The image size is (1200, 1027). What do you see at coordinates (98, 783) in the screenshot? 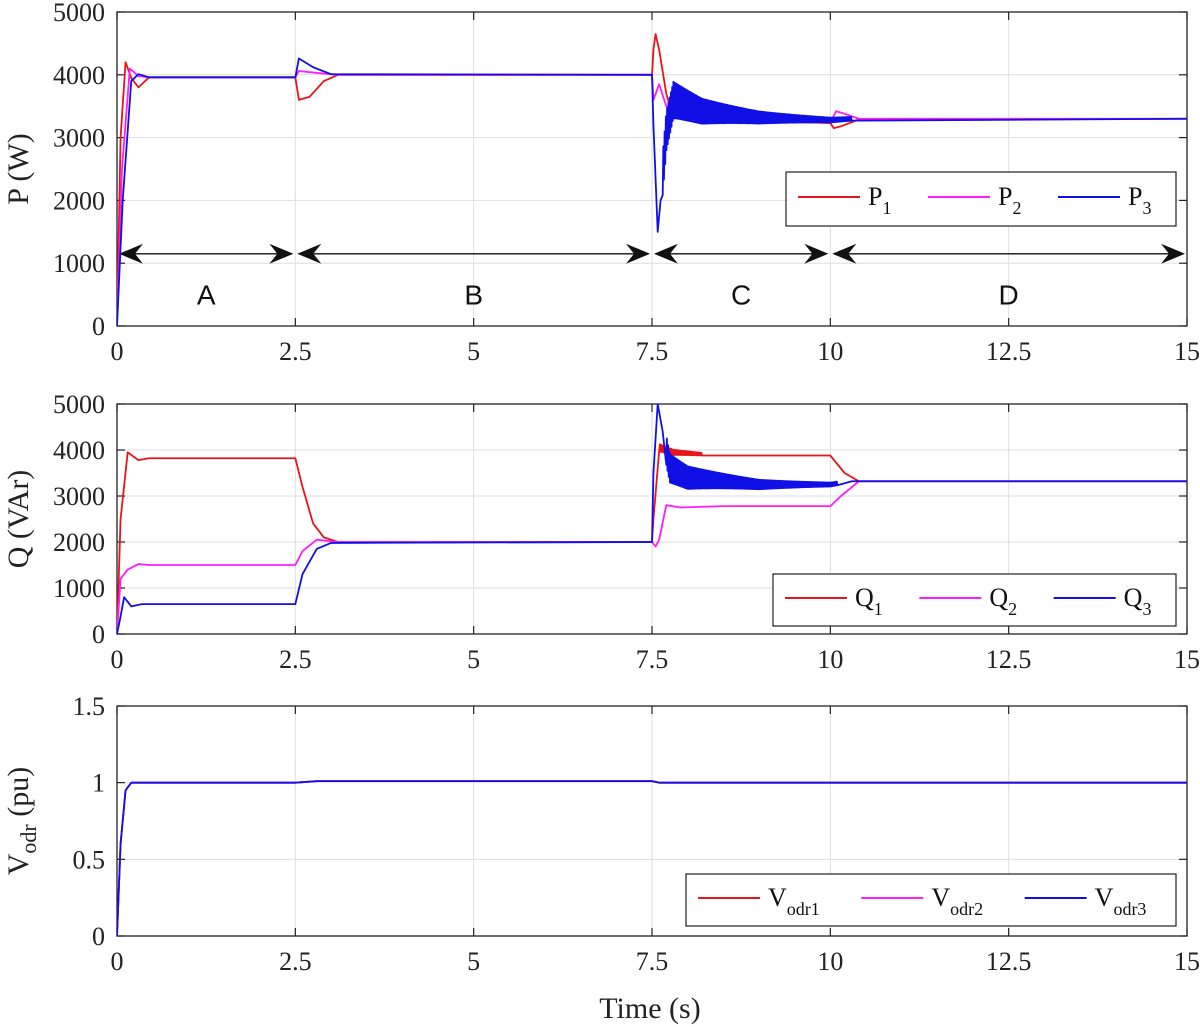
I see `y-tick-label: 1` at bounding box center [98, 783].